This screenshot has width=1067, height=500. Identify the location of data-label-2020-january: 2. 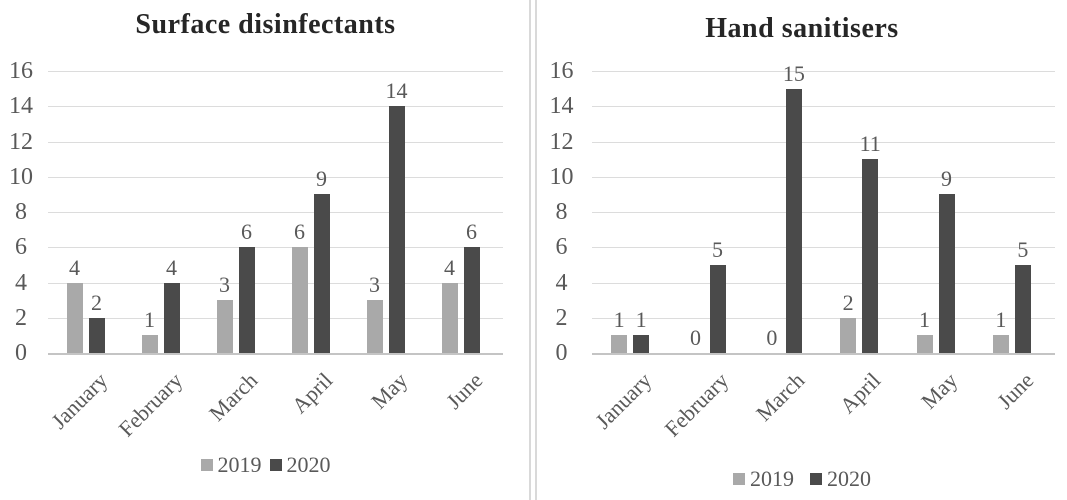
(96, 302).